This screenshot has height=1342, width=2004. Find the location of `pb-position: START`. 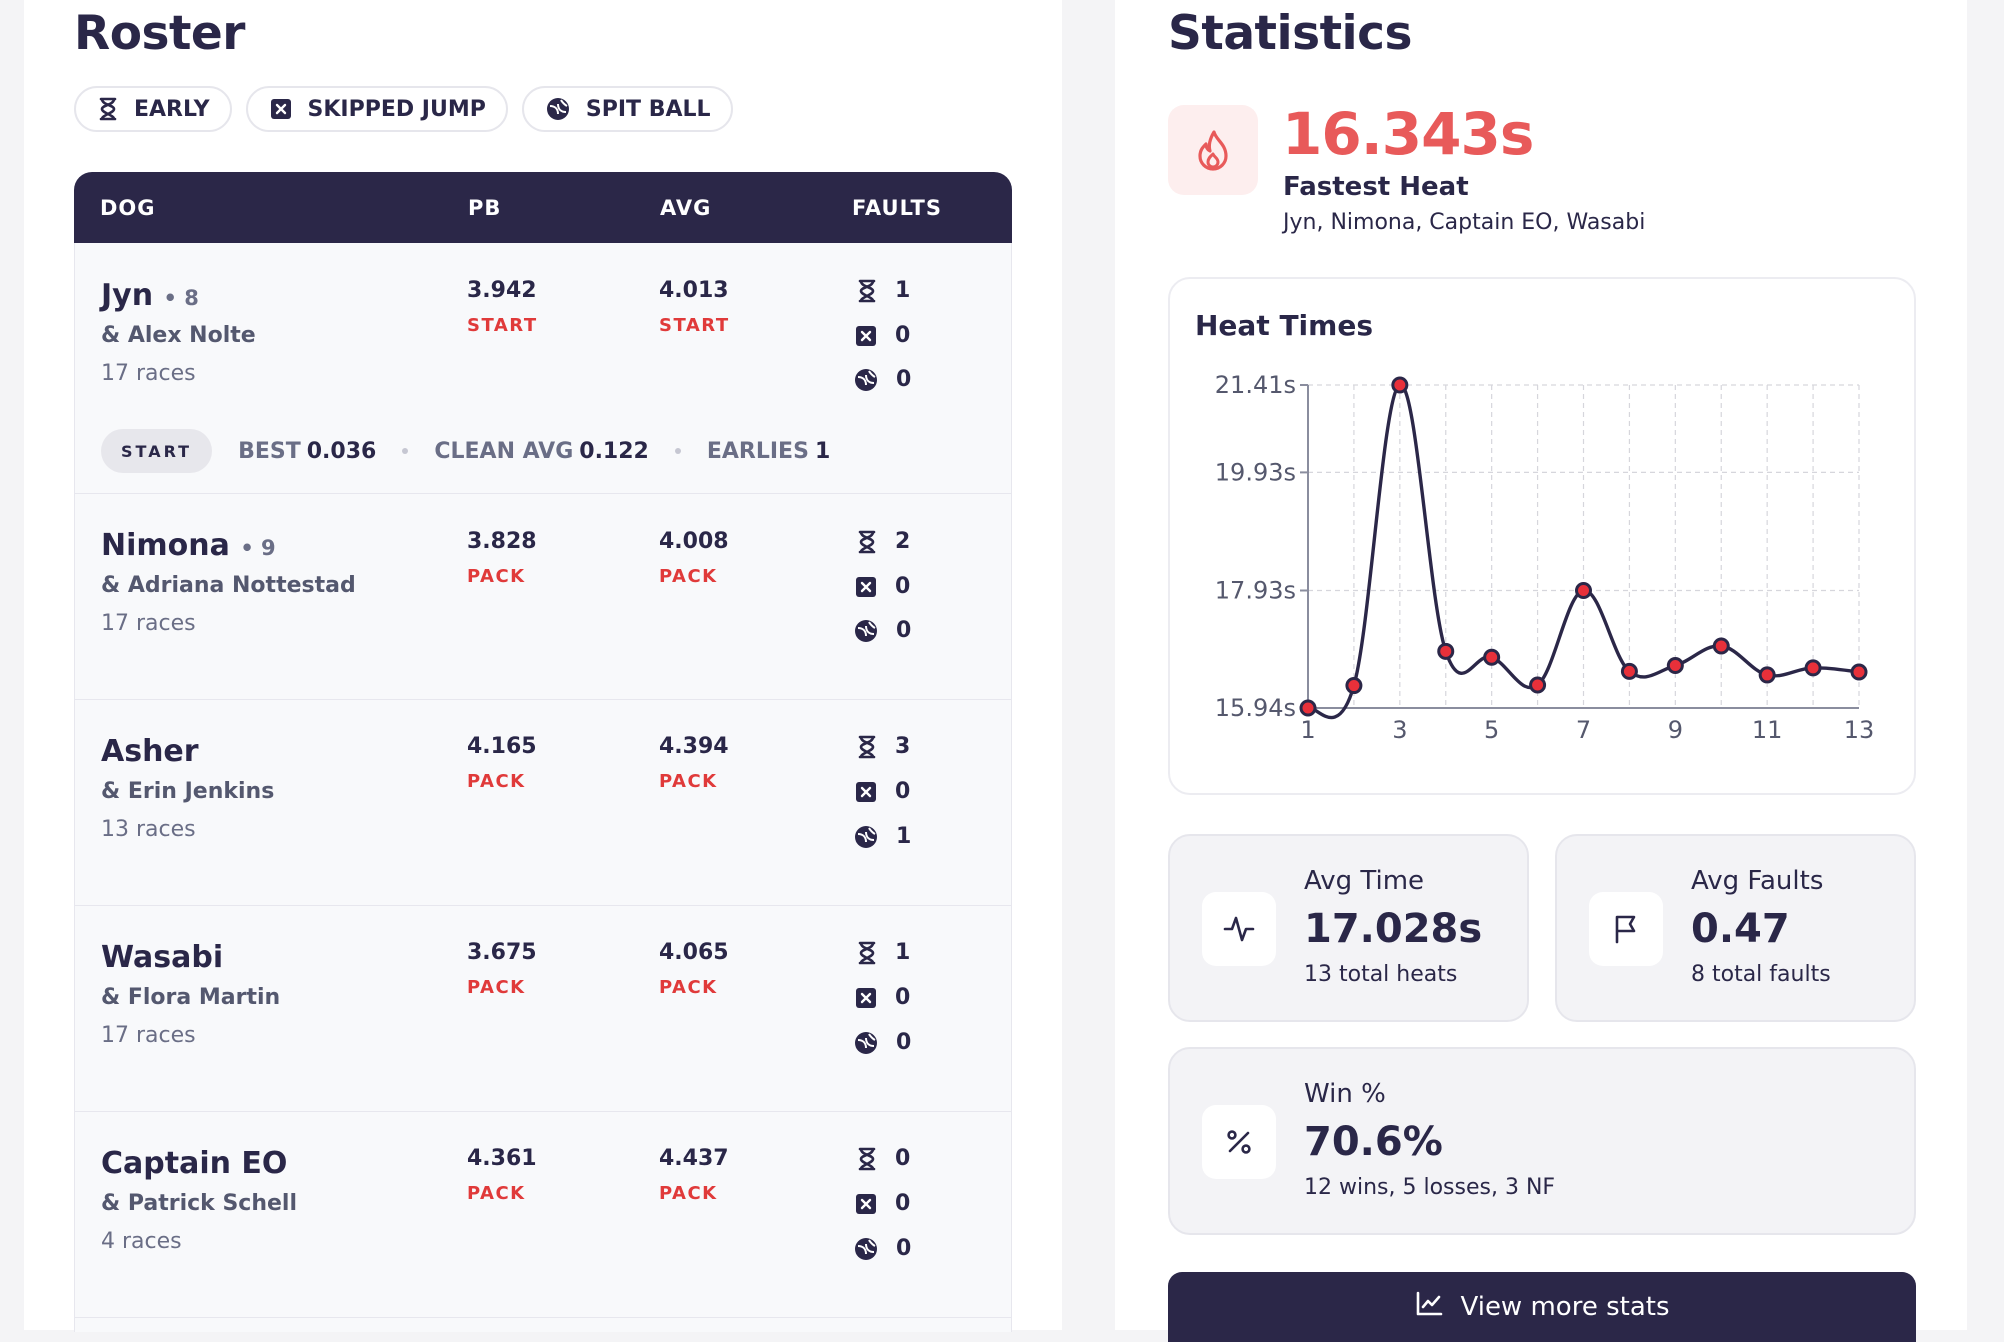

pb-position: START is located at coordinates (502, 325).